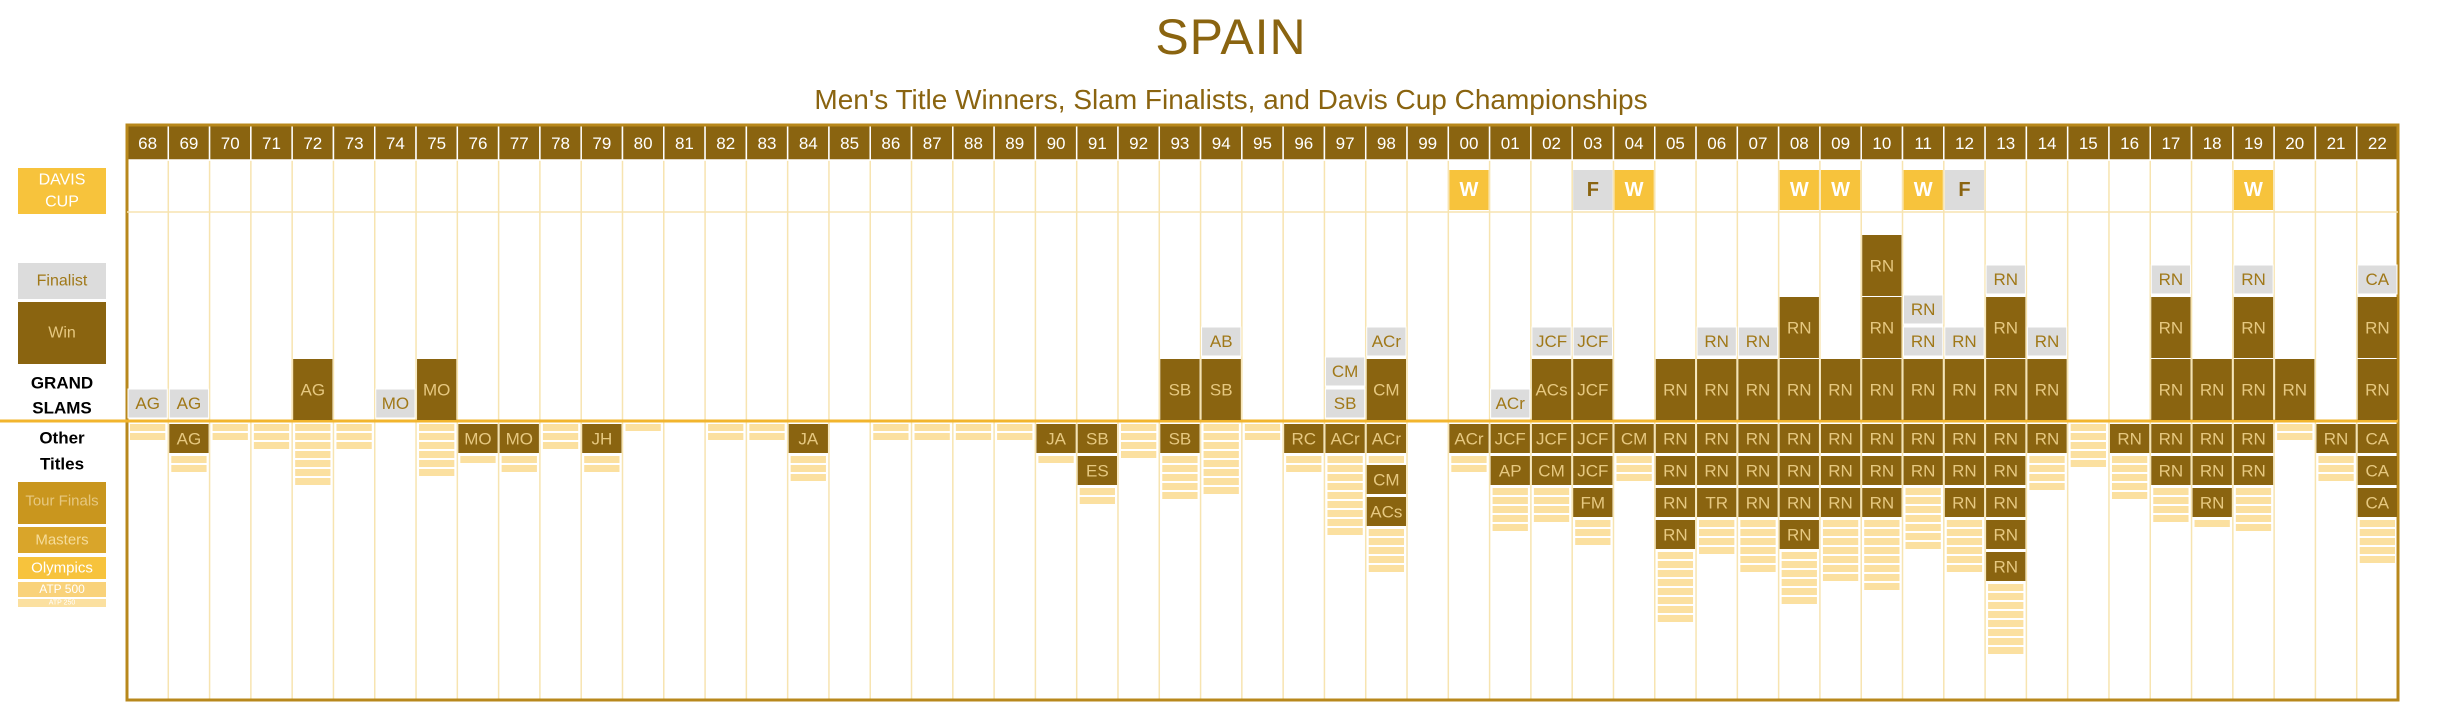 Image resolution: width=2462 pixels, height=724 pixels. Describe the element at coordinates (1468, 143) in the screenshot. I see `year-tick-label: 00` at that location.